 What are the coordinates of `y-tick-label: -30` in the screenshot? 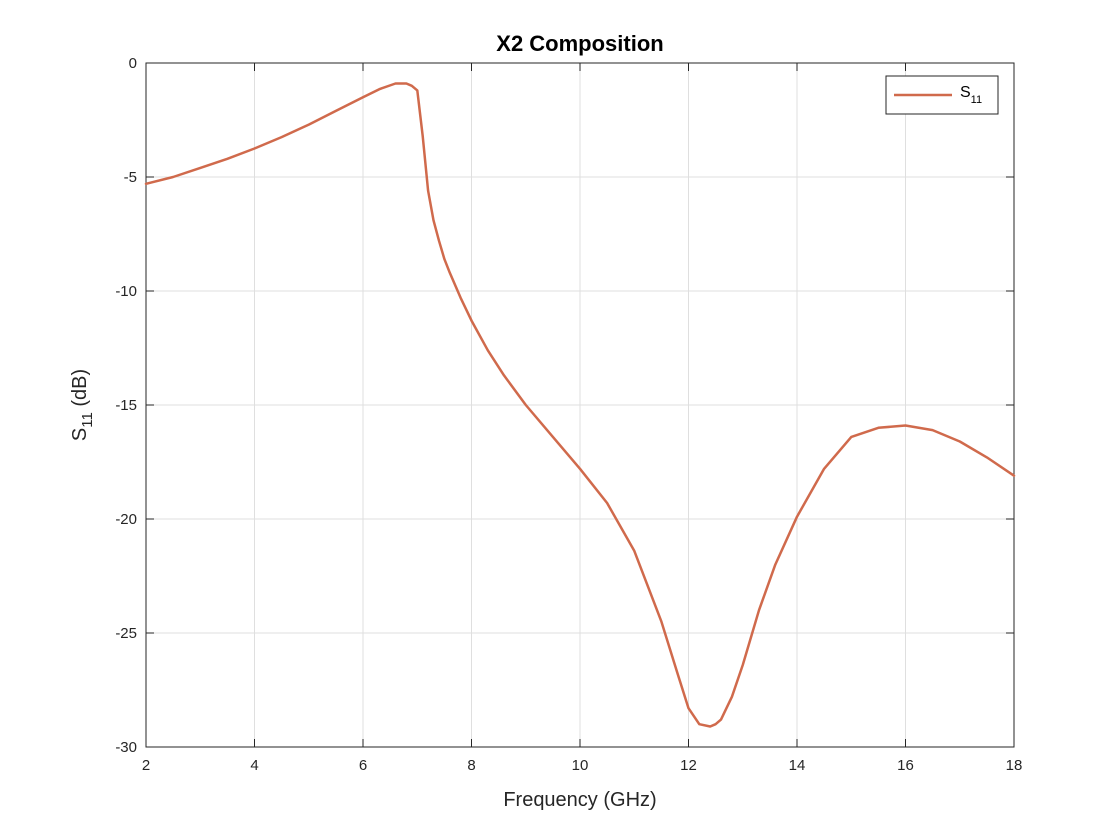 It's located at (126, 747).